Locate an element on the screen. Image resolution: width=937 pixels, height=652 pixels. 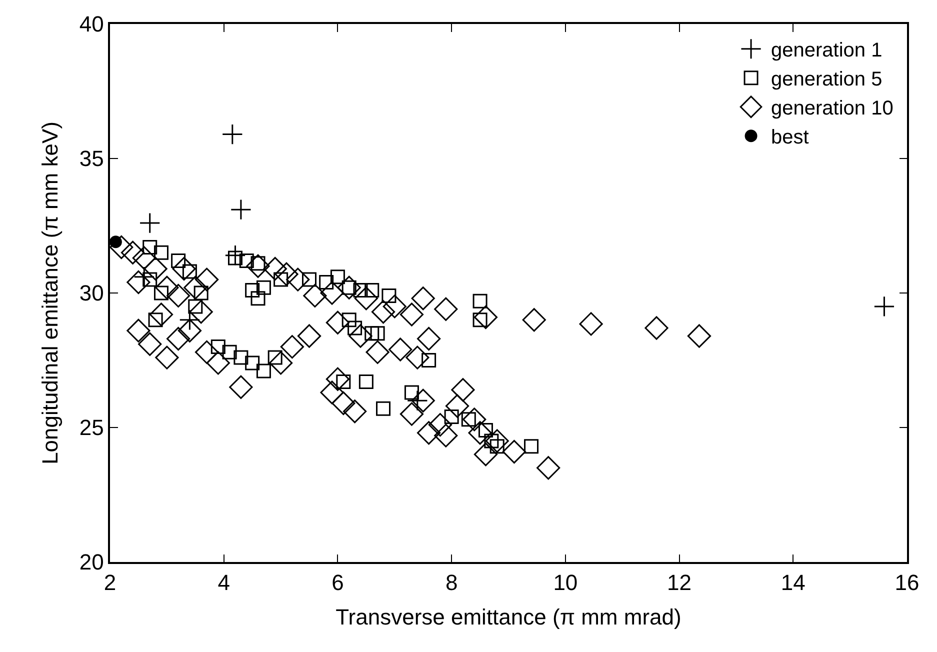
legend-label: generation 1 is located at coordinates (826, 51).